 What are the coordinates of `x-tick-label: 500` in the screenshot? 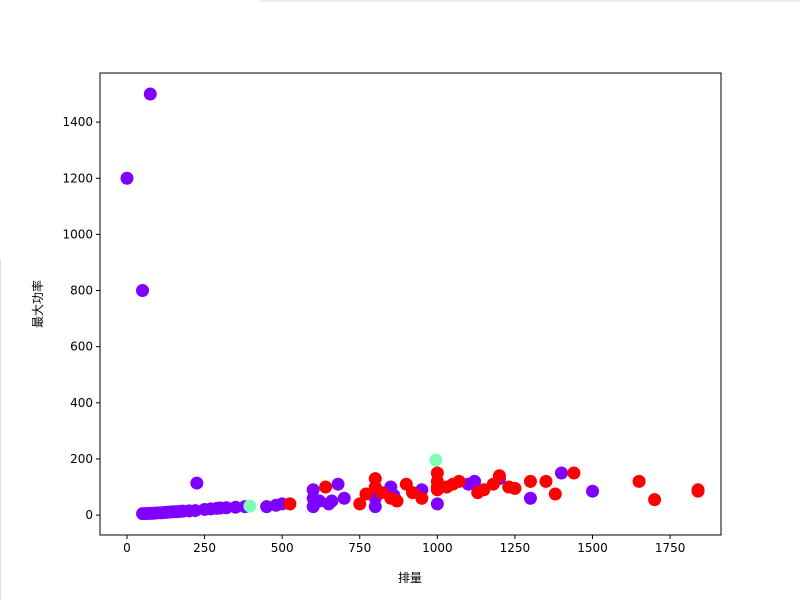 It's located at (282, 548).